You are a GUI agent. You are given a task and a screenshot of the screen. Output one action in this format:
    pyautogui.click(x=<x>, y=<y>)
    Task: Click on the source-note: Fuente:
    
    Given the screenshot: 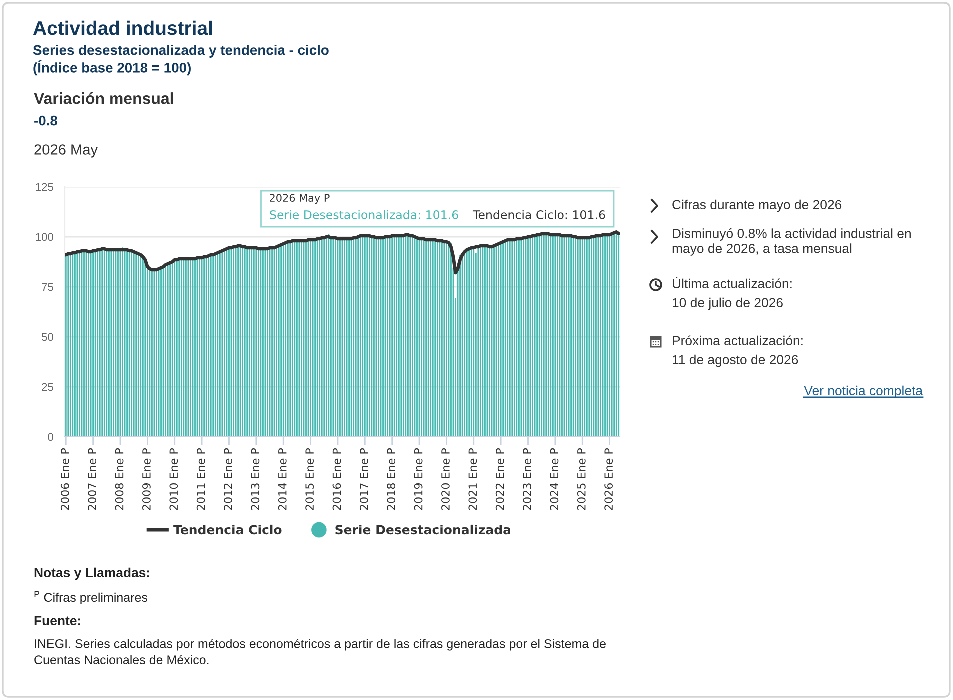 What is the action you would take?
    pyautogui.click(x=57, y=621)
    